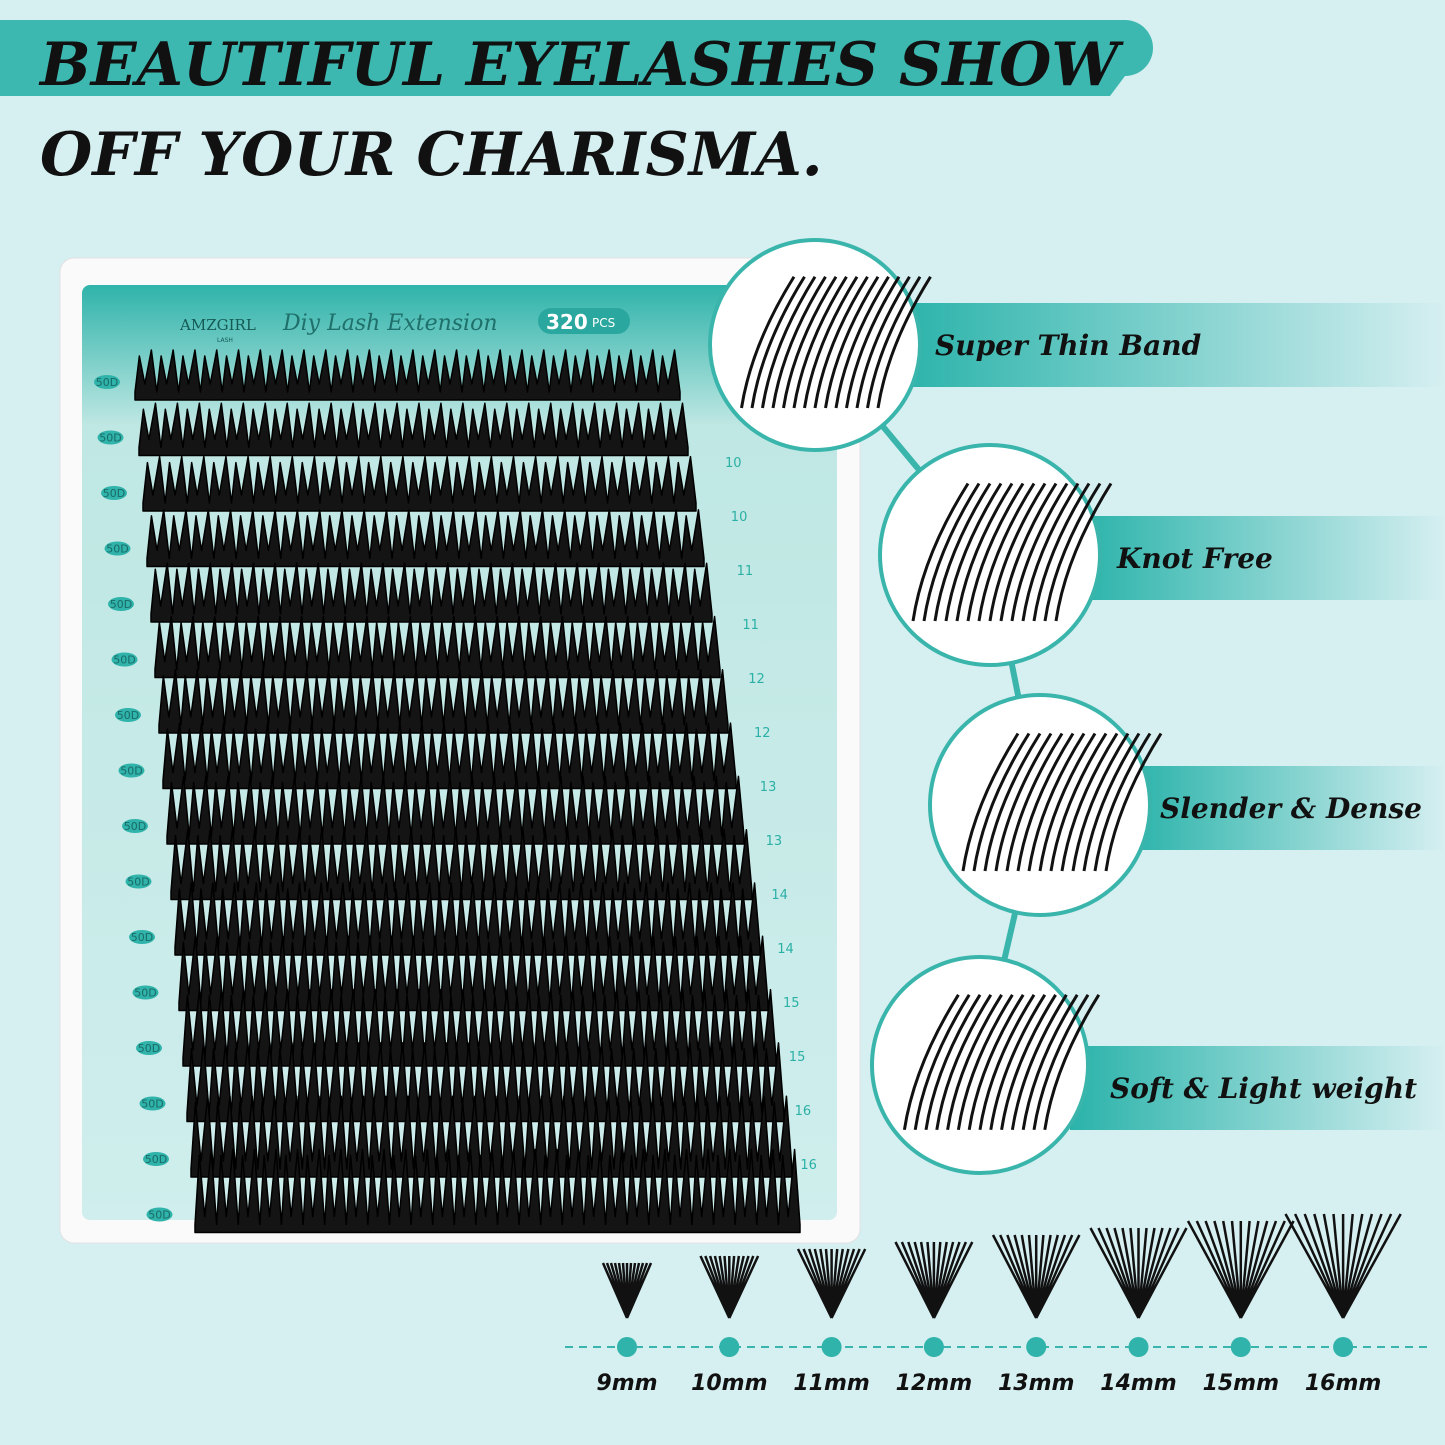  What do you see at coordinates (1138, 1383) in the screenshot?
I see `size-label: 14mm` at bounding box center [1138, 1383].